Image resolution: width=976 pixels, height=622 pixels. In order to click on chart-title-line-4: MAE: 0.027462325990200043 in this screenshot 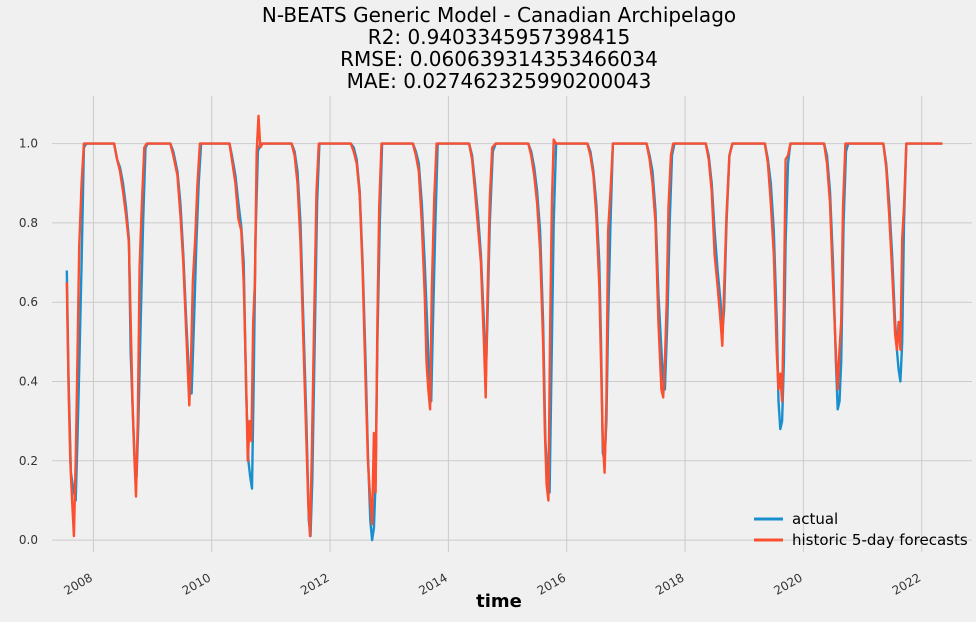, I will do `click(499, 81)`.